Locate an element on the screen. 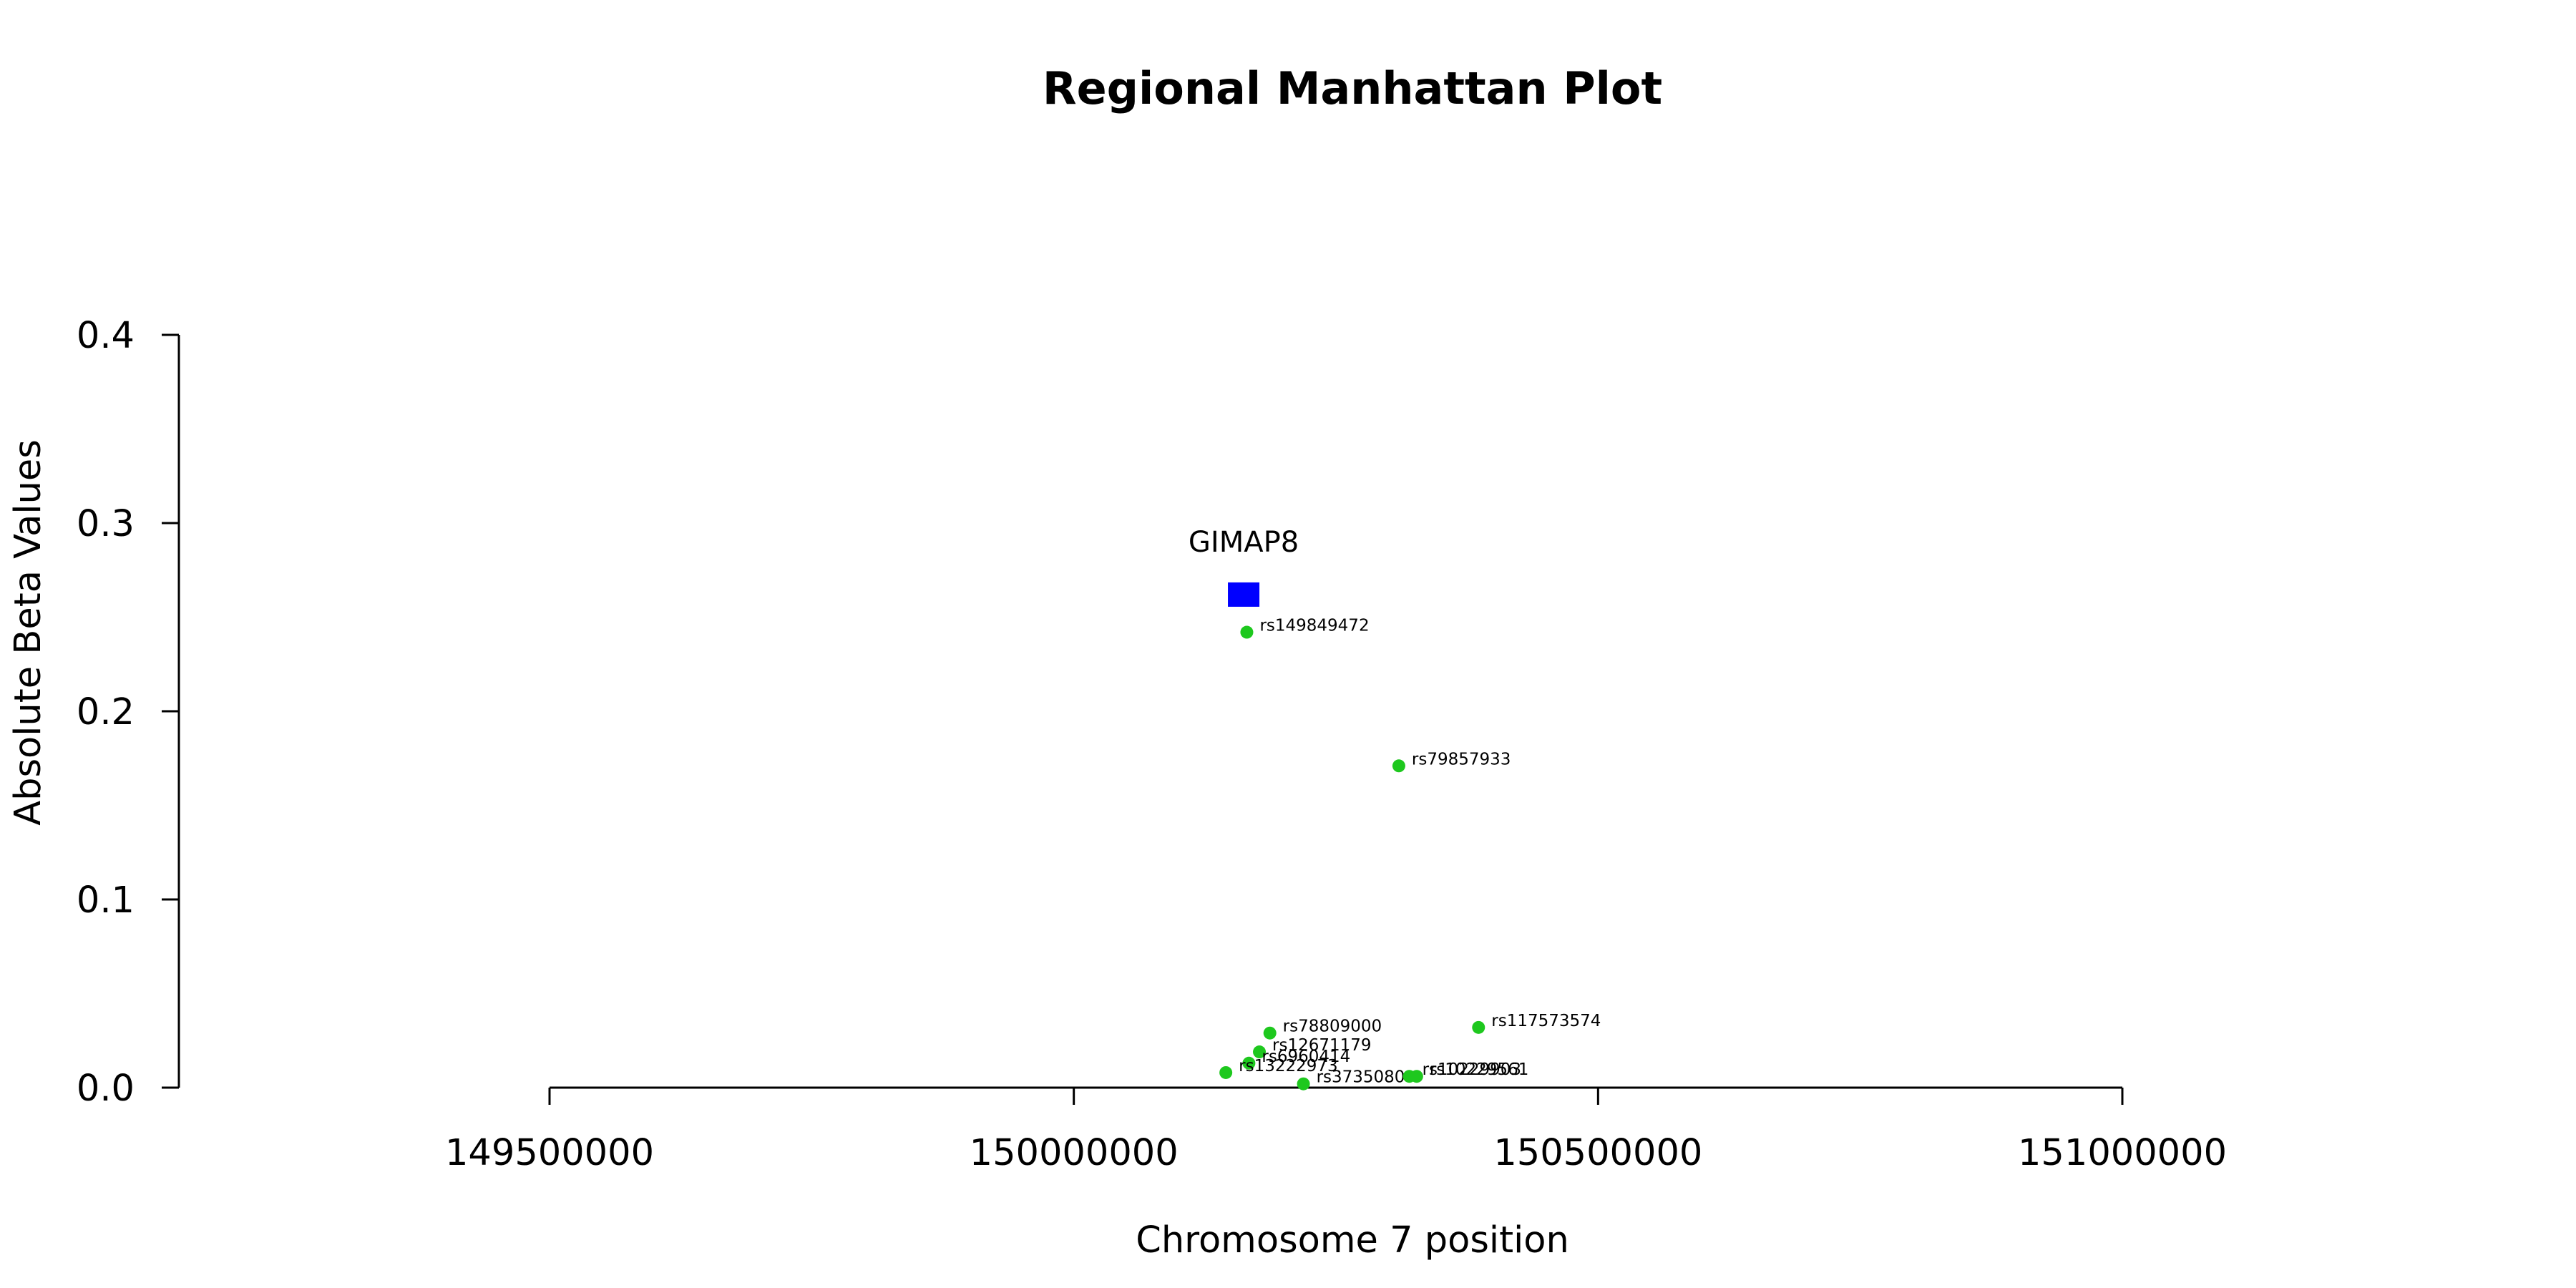 The height and width of the screenshot is (1288, 2576). y-axis-label: Absolute Beta Values is located at coordinates (28, 632).